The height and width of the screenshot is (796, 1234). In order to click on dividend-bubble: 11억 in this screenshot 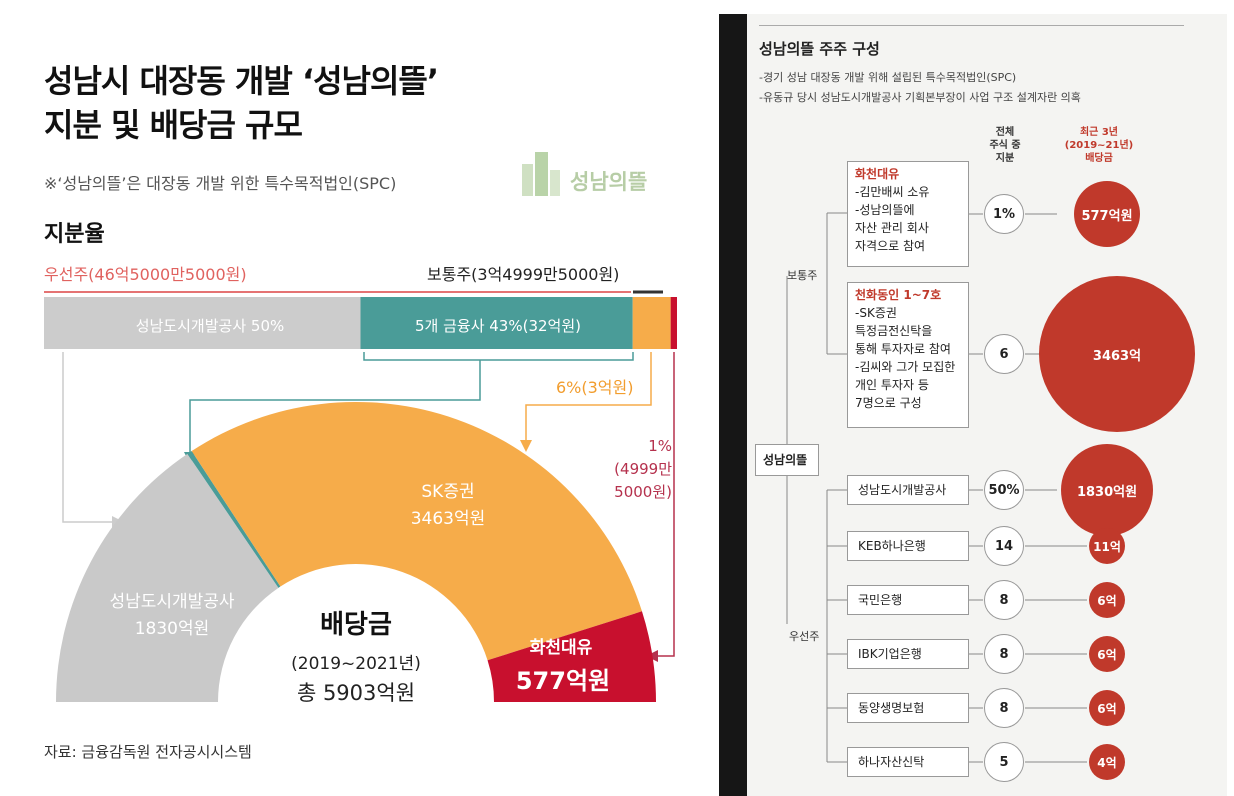, I will do `click(1107, 546)`.